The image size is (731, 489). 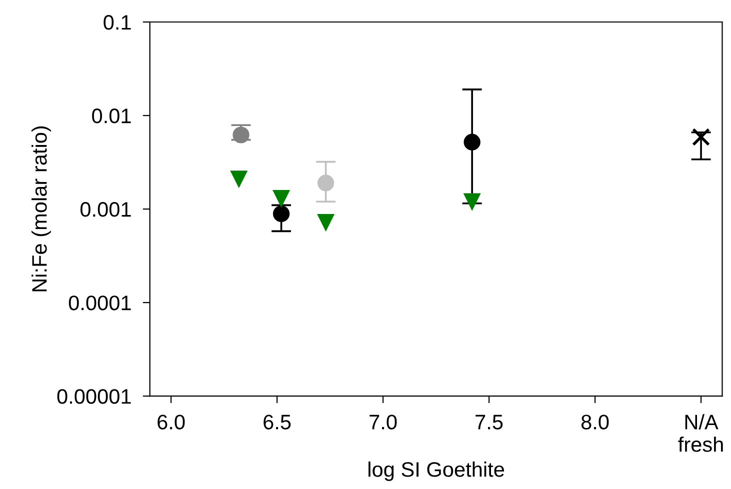 What do you see at coordinates (117, 22) in the screenshot?
I see `y-tick-label: 0.1` at bounding box center [117, 22].